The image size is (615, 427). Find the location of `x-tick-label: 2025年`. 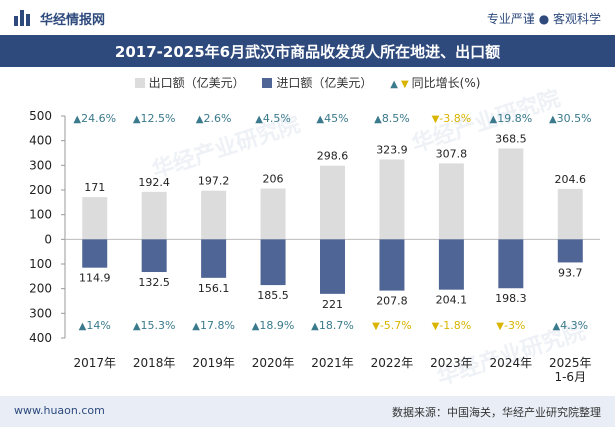

x-tick-label: 2025年 is located at coordinates (570, 363).